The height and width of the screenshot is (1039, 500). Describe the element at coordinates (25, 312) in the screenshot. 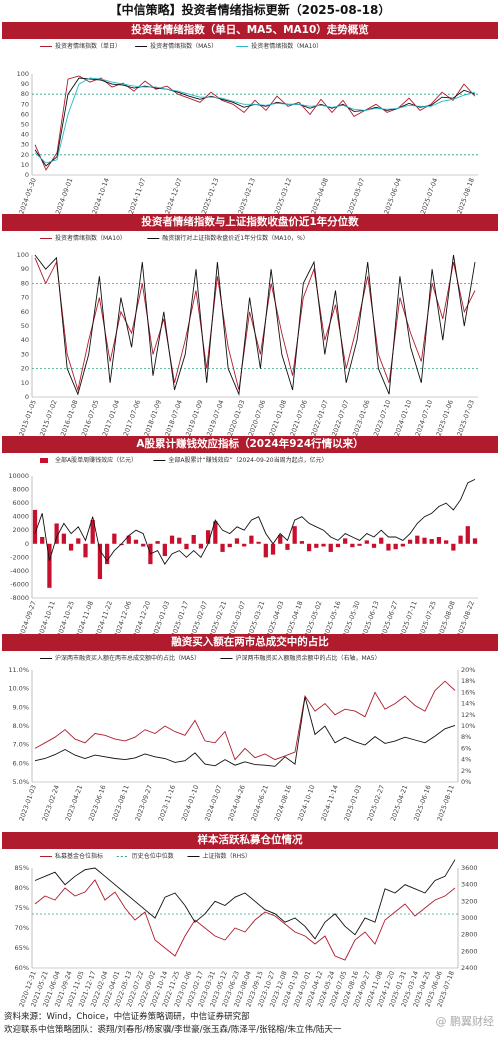

I see `y-tick-label: 60` at that location.